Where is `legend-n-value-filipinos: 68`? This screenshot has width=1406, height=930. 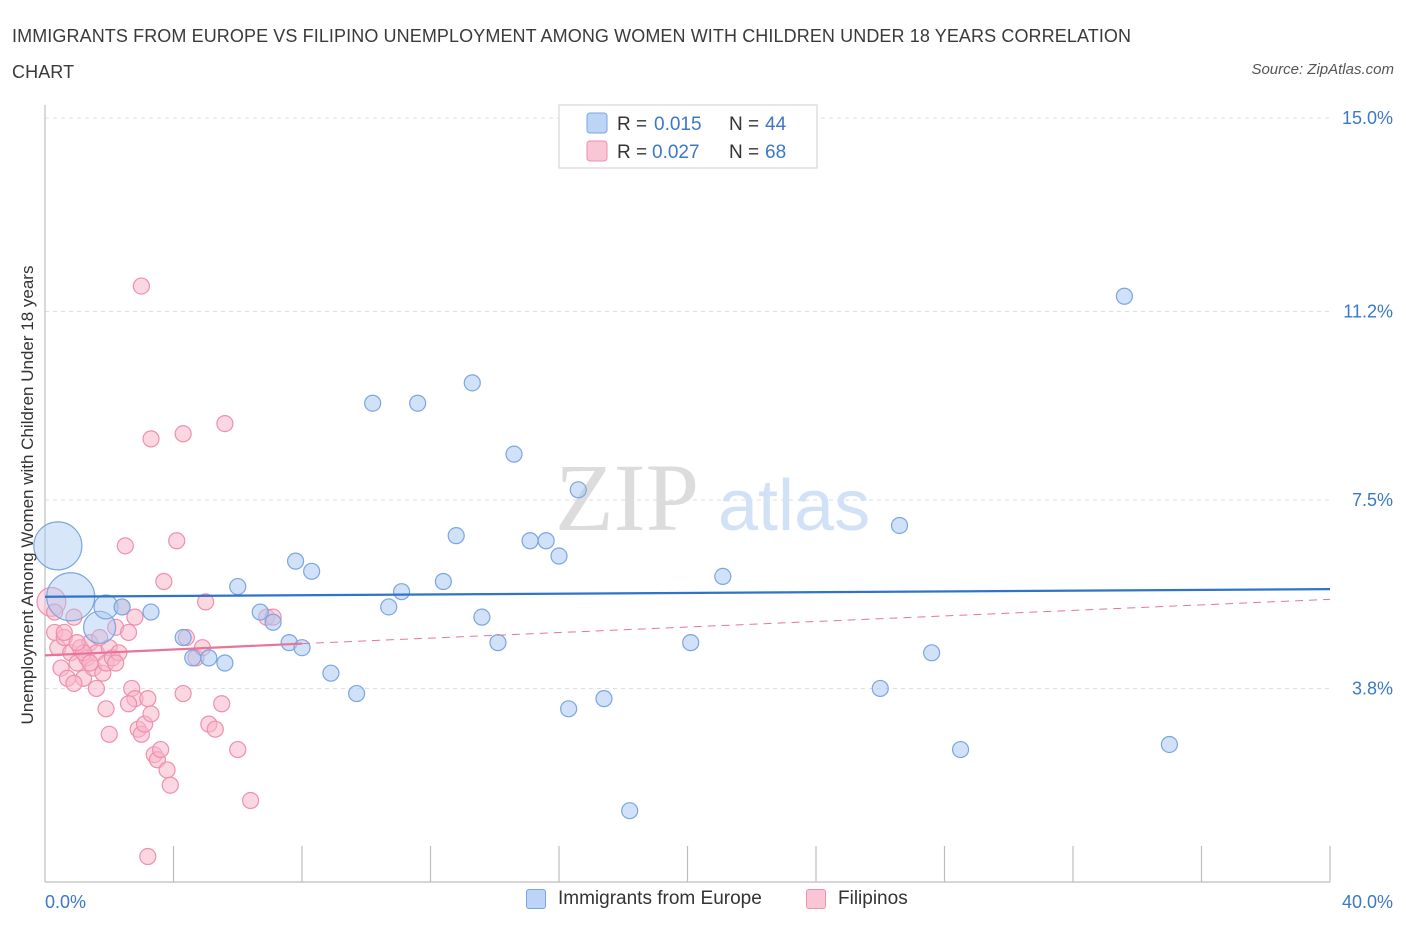 legend-n-value-filipinos: 68 is located at coordinates (775, 152).